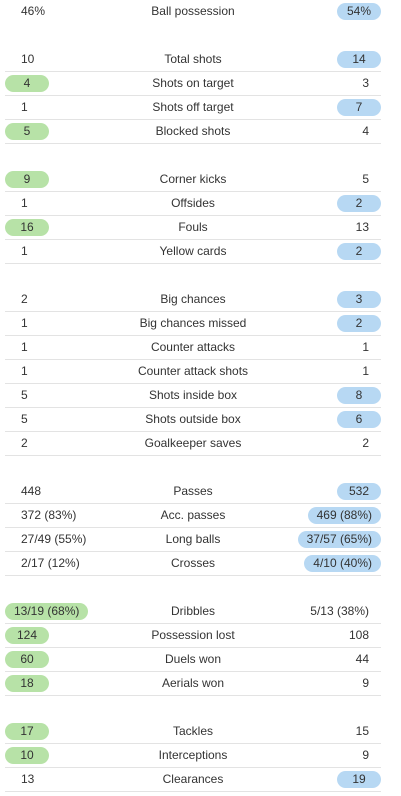 The width and height of the screenshot is (401, 796). Describe the element at coordinates (339, 539) in the screenshot. I see `away-value: 37/57 (65%)` at that location.